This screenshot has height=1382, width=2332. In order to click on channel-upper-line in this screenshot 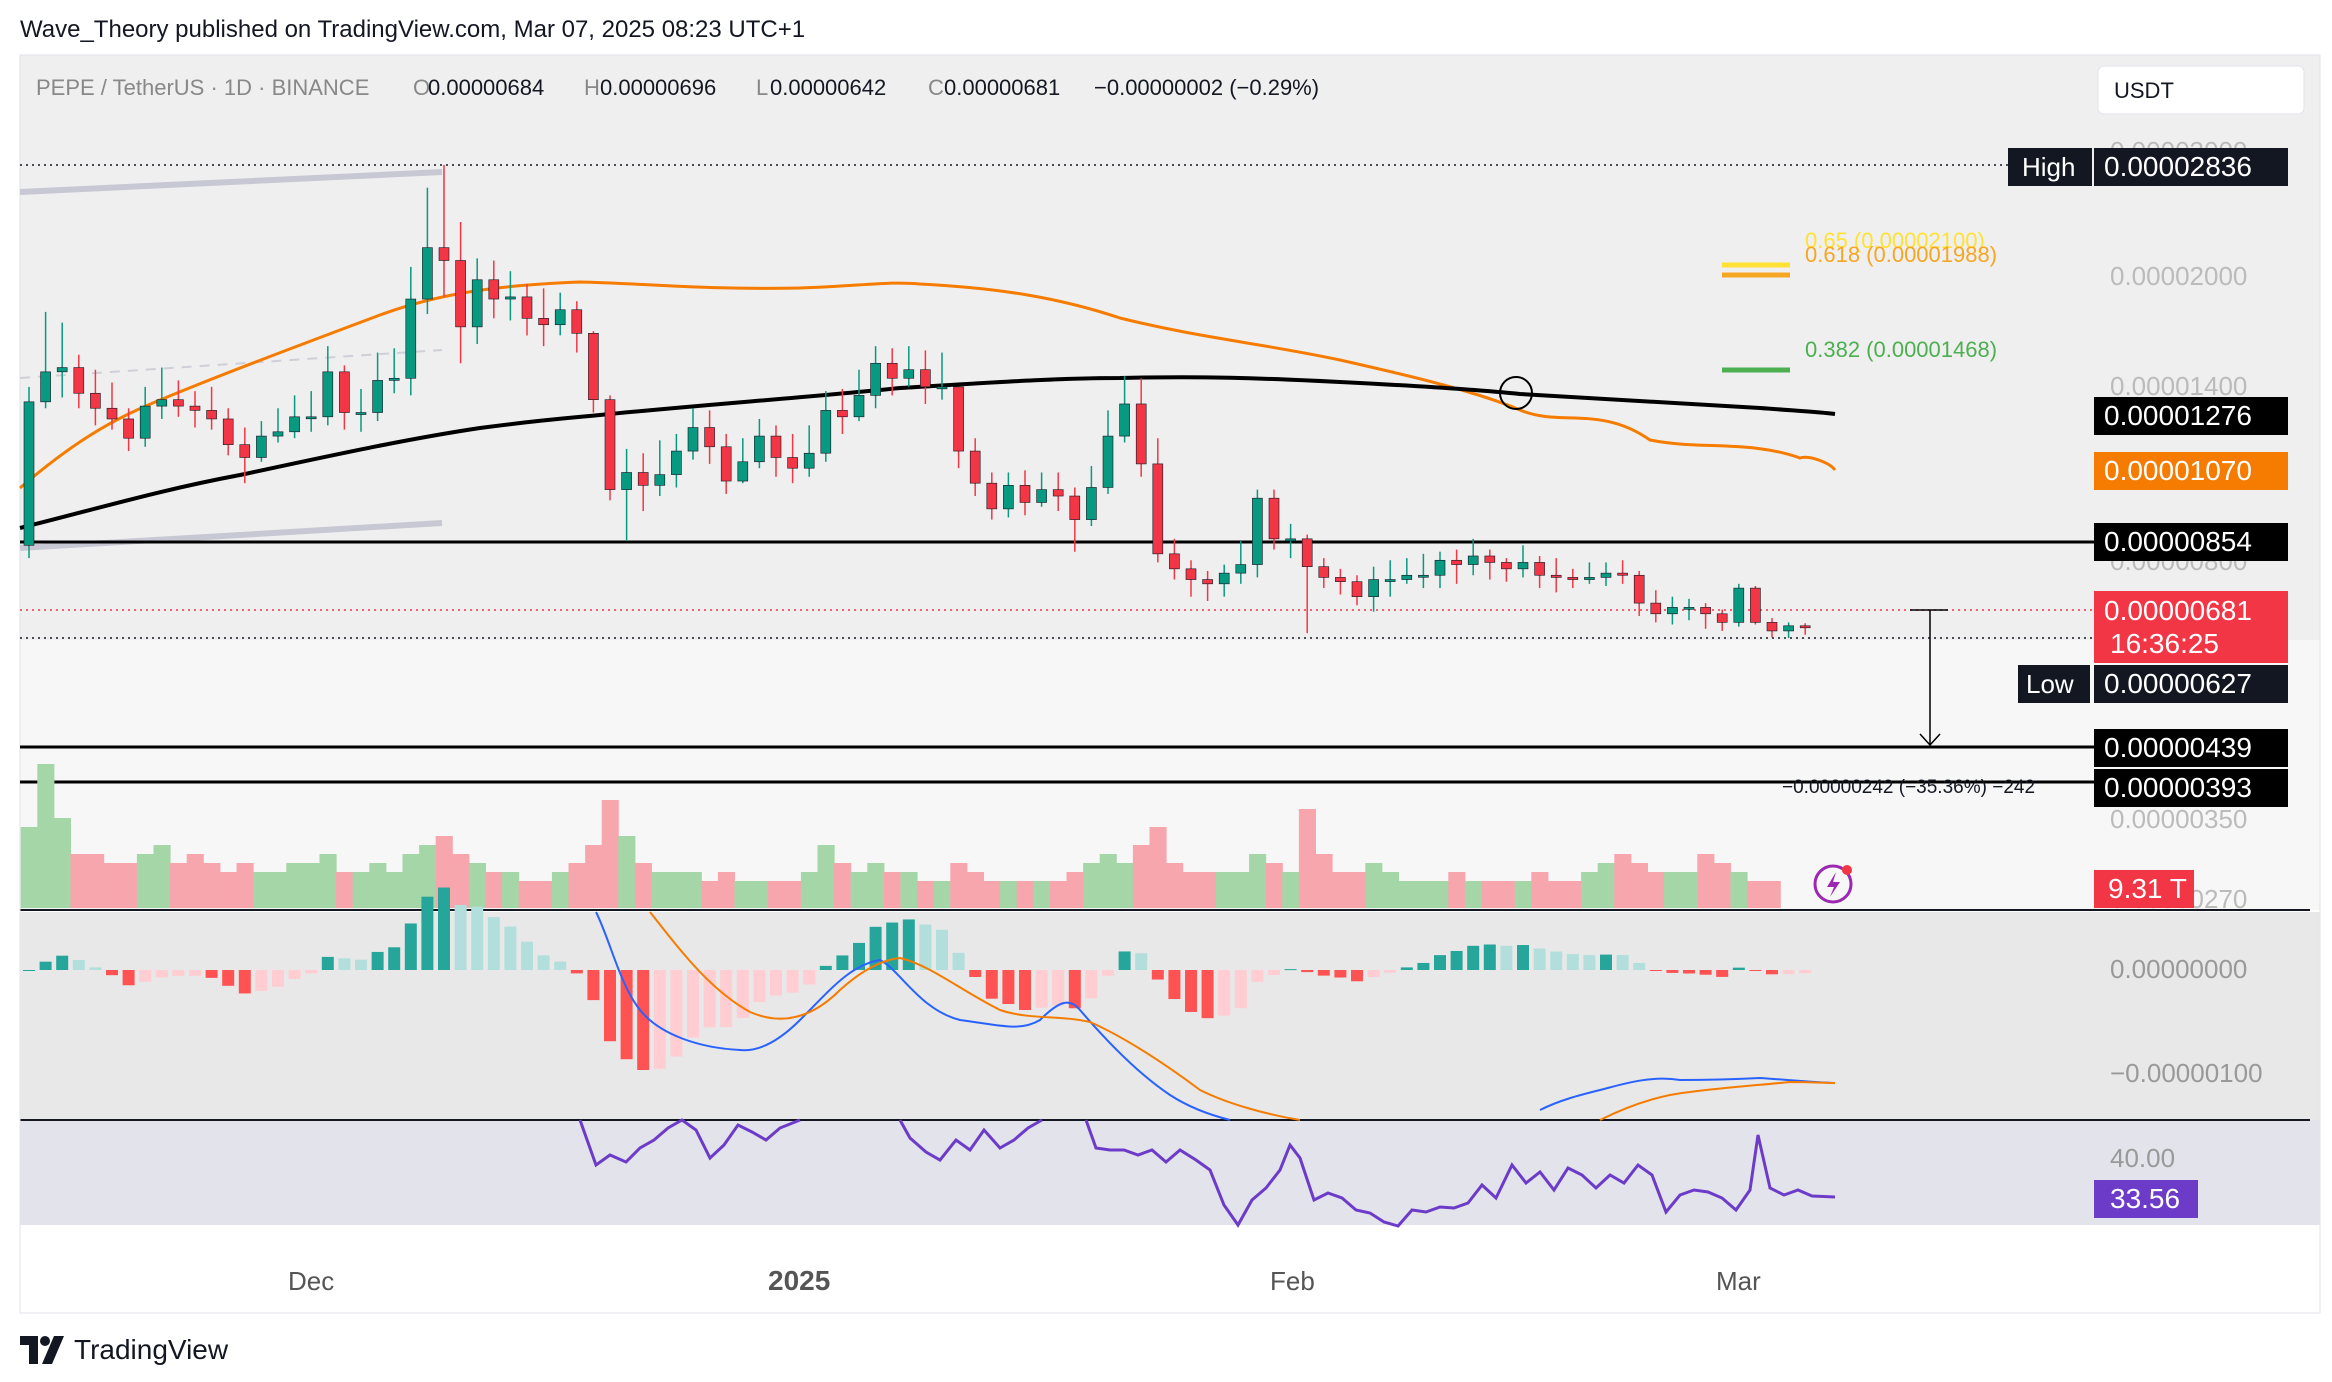, I will do `click(231, 182)`.